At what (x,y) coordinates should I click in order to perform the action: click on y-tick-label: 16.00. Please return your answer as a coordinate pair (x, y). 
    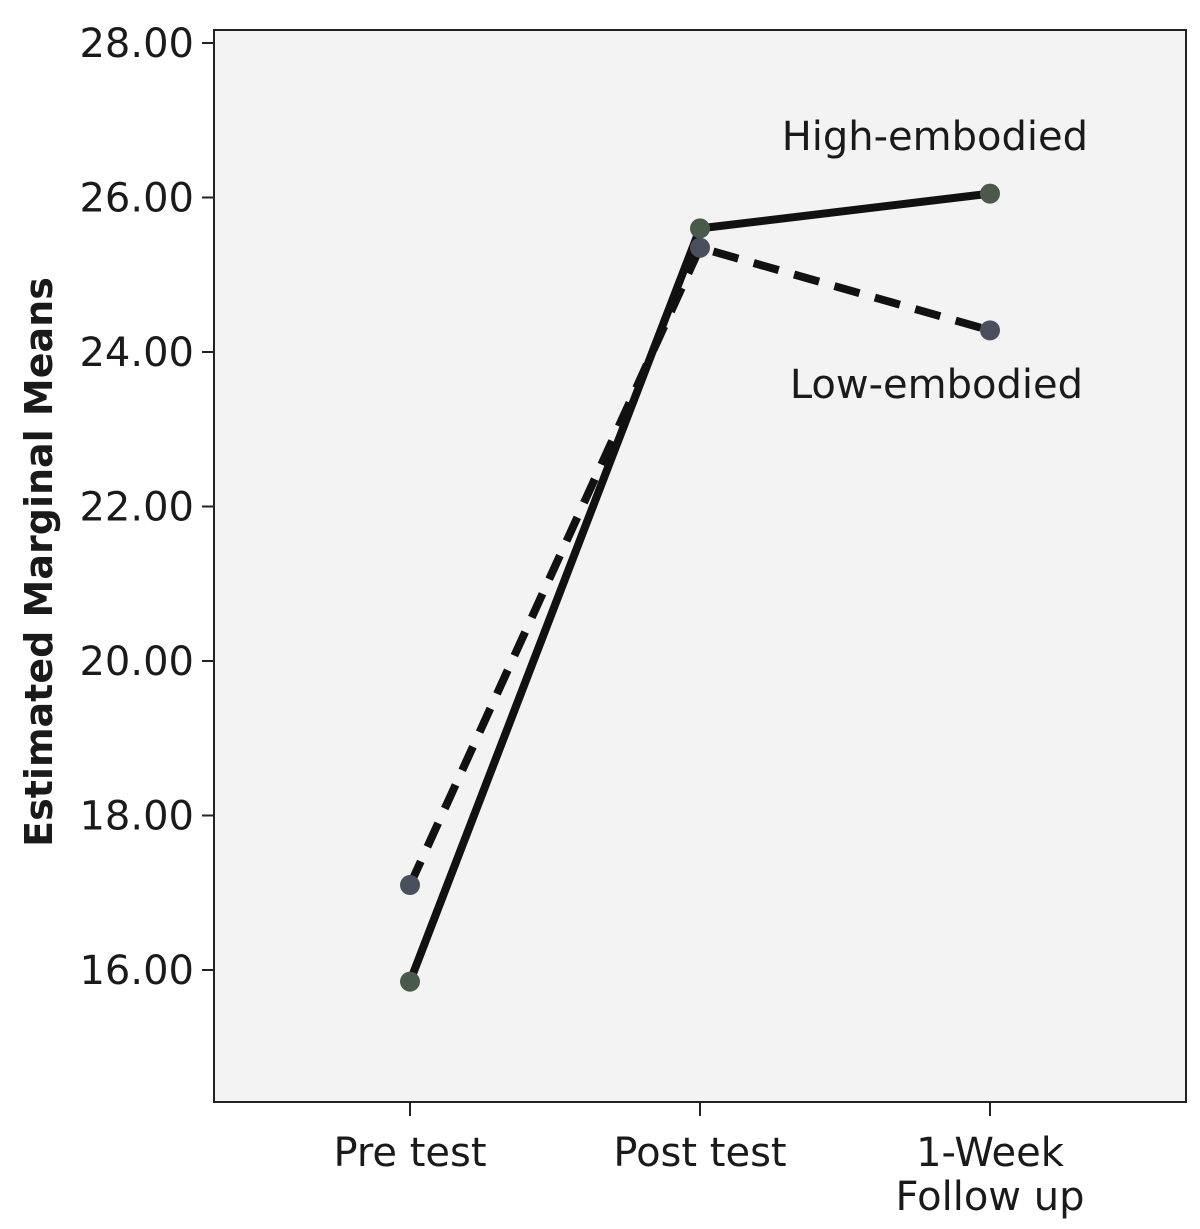
    Looking at the image, I should click on (136, 971).